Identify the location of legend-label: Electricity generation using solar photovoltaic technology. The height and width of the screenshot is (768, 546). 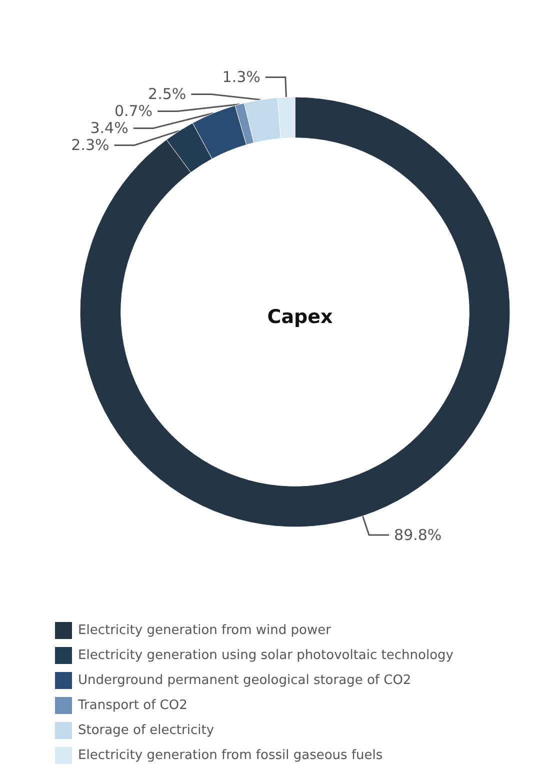
(266, 655).